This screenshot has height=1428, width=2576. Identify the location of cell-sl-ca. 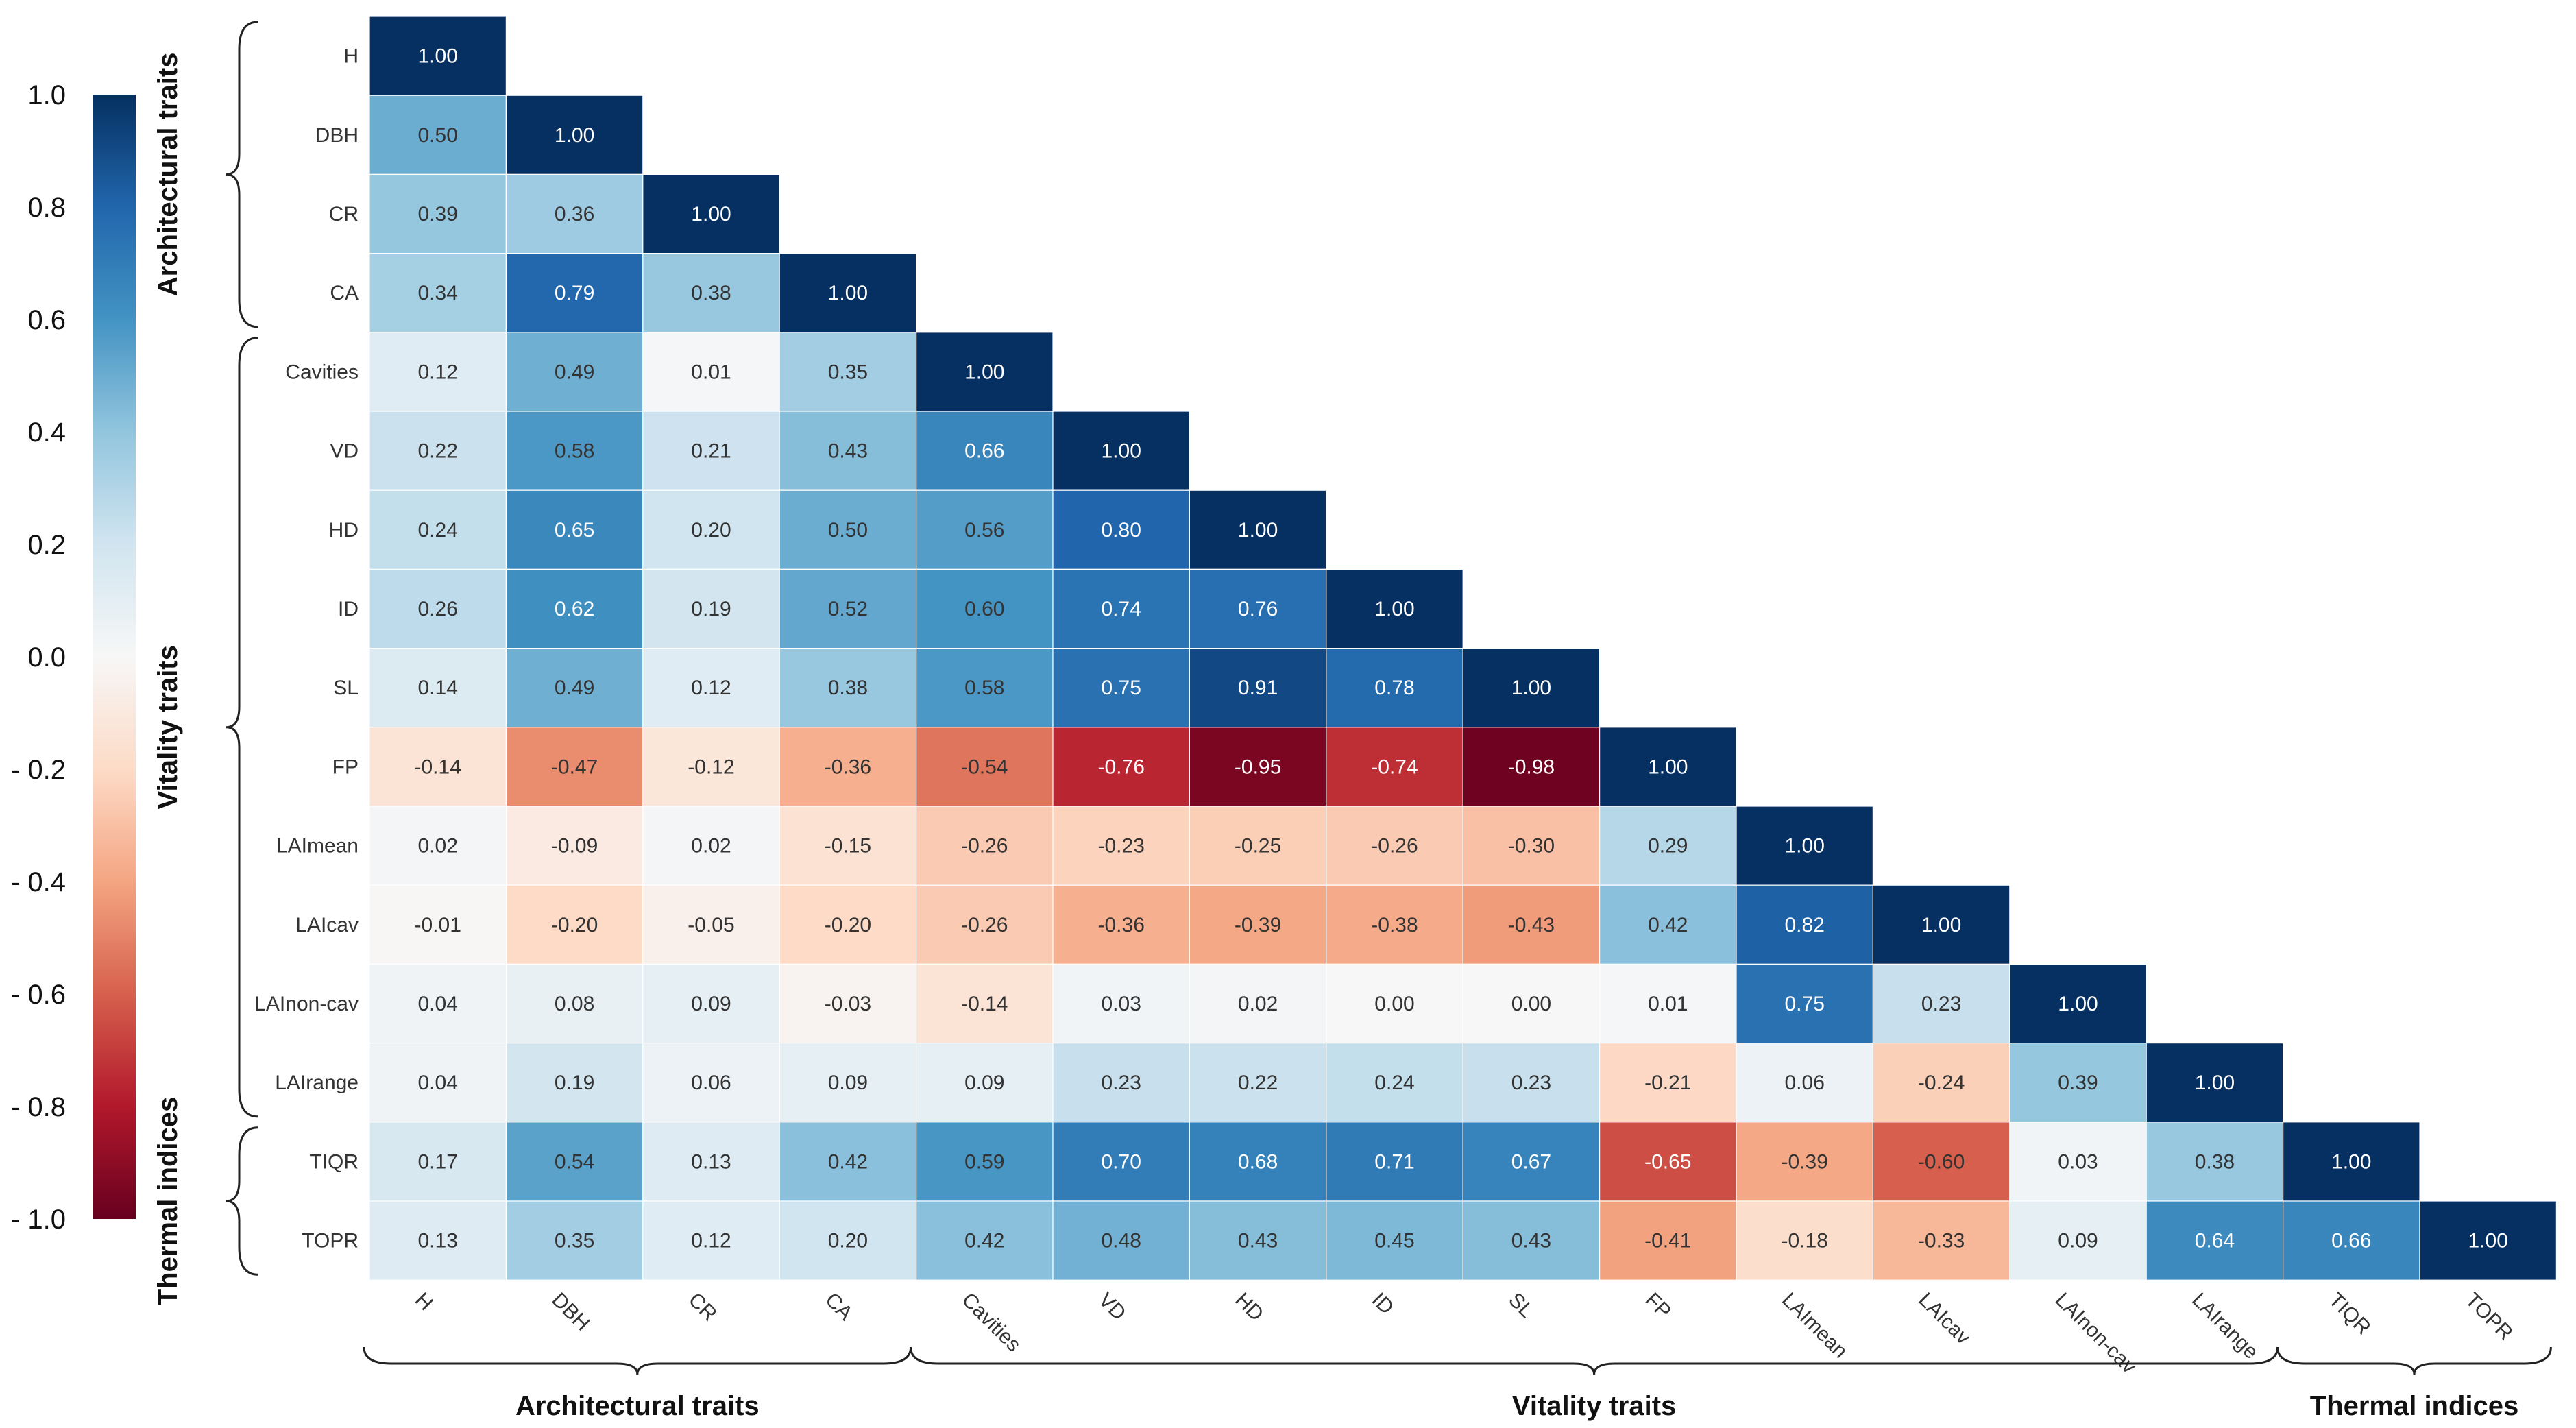
(848, 687).